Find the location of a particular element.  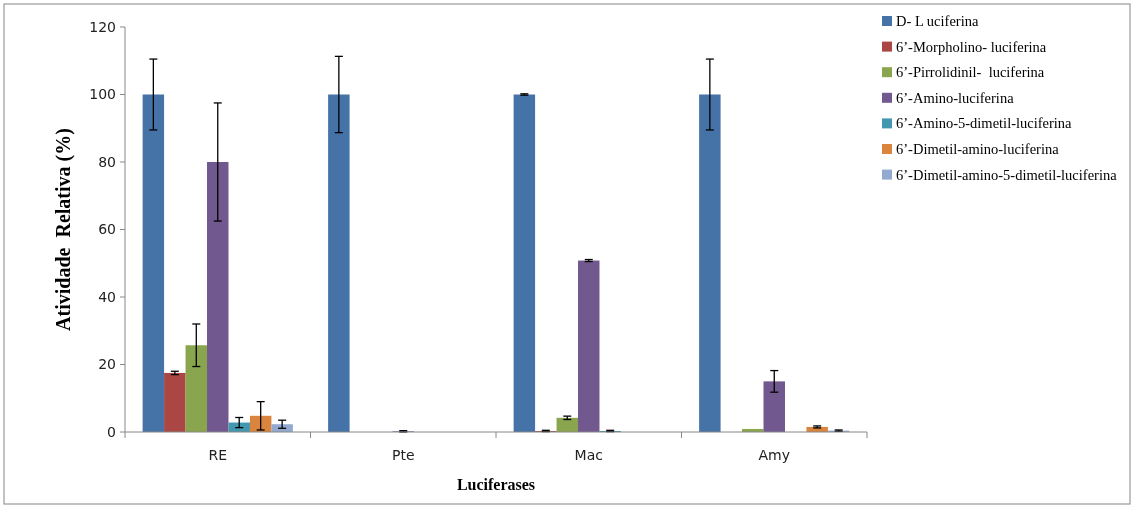

legend-label: 6’-Amino-luciferina is located at coordinates (955, 97).